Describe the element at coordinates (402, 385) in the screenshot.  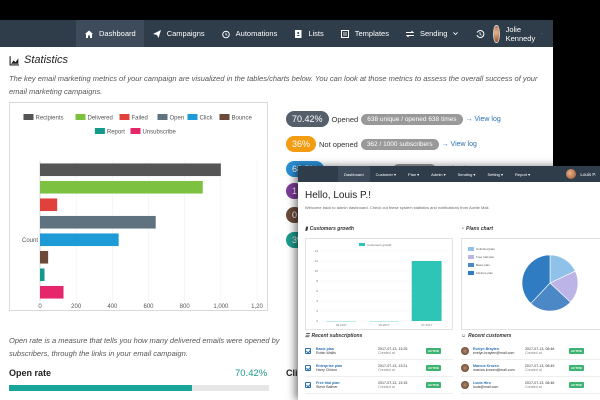
I see `subscription-date: 2017-07-13, 13:15 Created at` at that location.